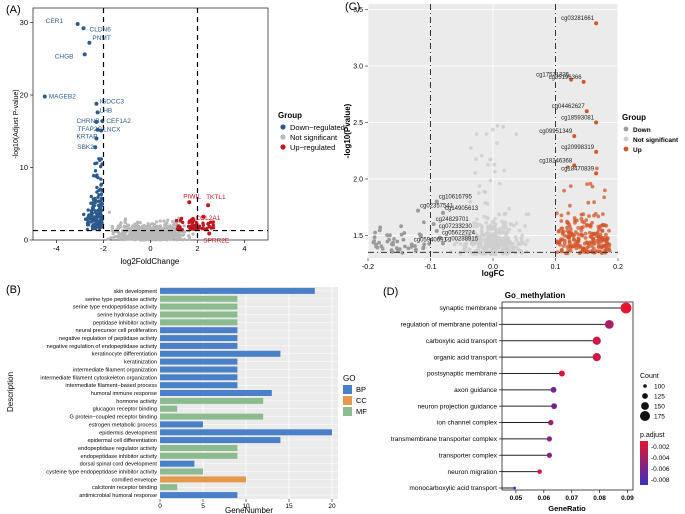 The height and width of the screenshot is (514, 685). Describe the element at coordinates (101, 38) in the screenshot. I see `point-label: PNMT` at that location.